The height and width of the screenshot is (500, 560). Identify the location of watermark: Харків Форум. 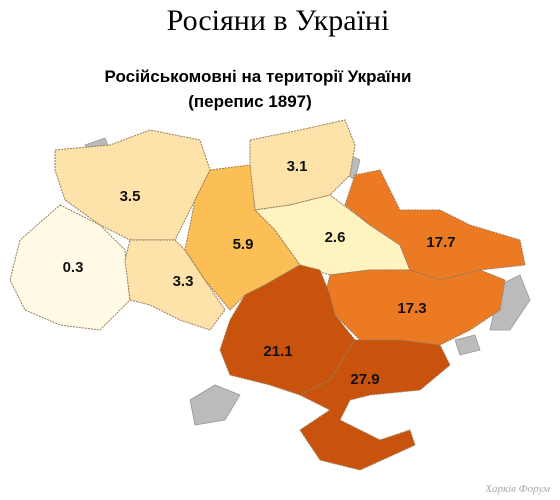
(517, 489).